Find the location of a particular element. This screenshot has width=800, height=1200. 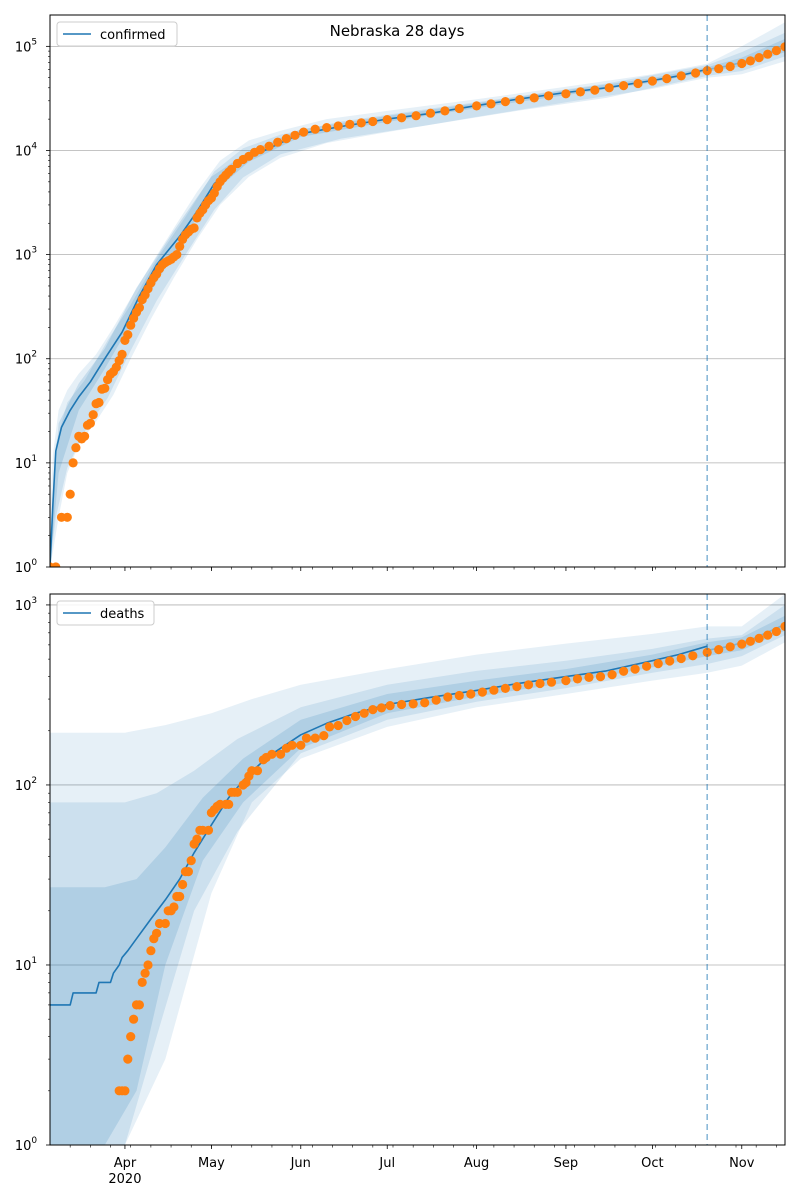

confirmed-legend-box is located at coordinates (117, 34).